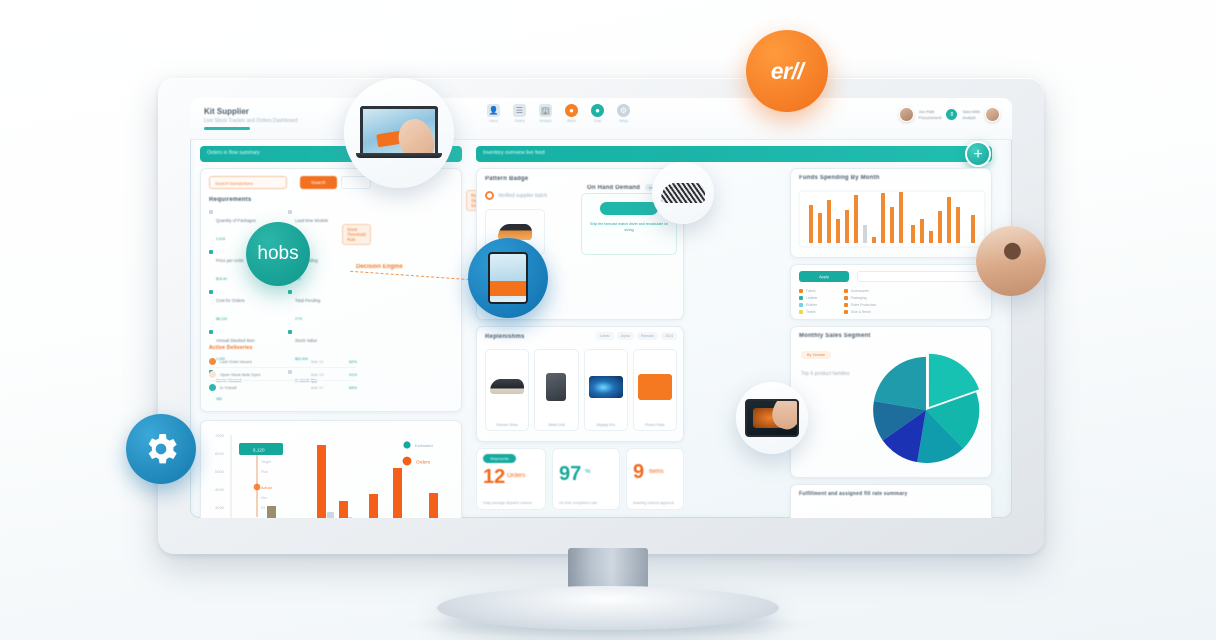 Image resolution: width=1216 pixels, height=640 pixels. I want to click on building-icon: 🏢, so click(545, 110).